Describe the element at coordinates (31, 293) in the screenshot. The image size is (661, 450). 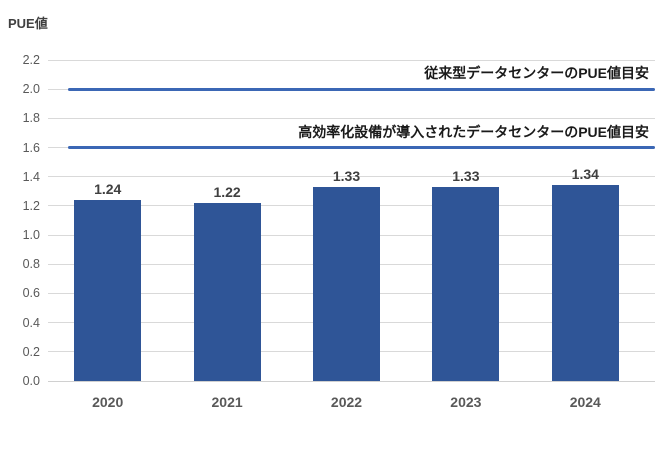
I see `y-tick-label: 0.6` at that location.